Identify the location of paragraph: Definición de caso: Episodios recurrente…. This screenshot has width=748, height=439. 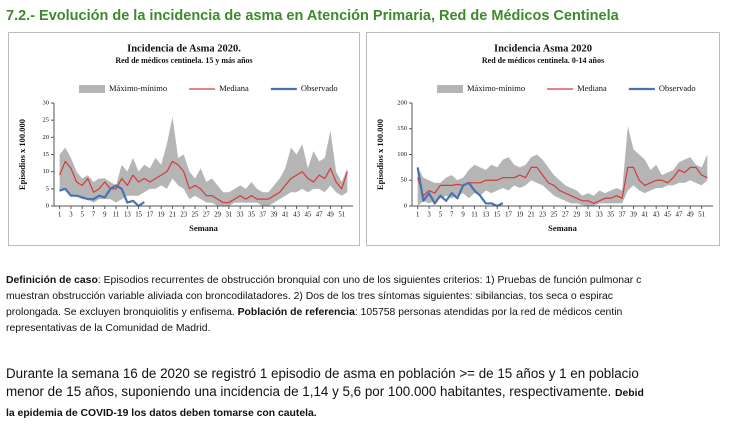
(377, 305).